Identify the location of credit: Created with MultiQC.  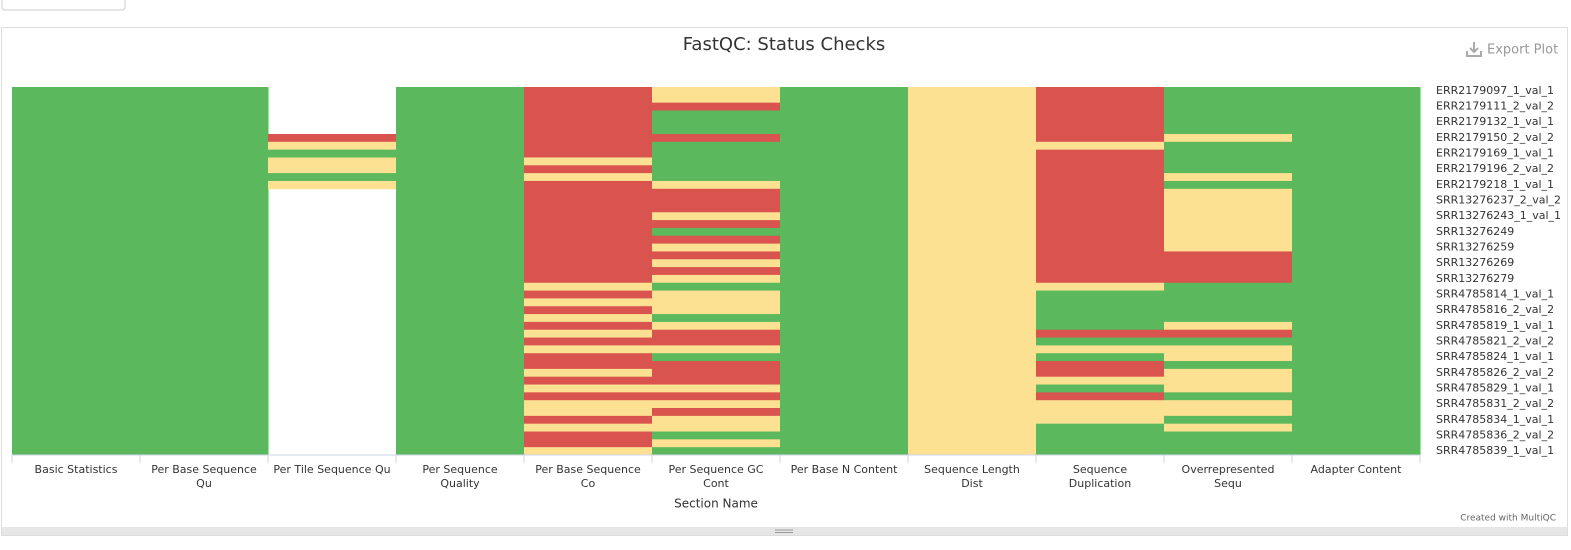
(1508, 519).